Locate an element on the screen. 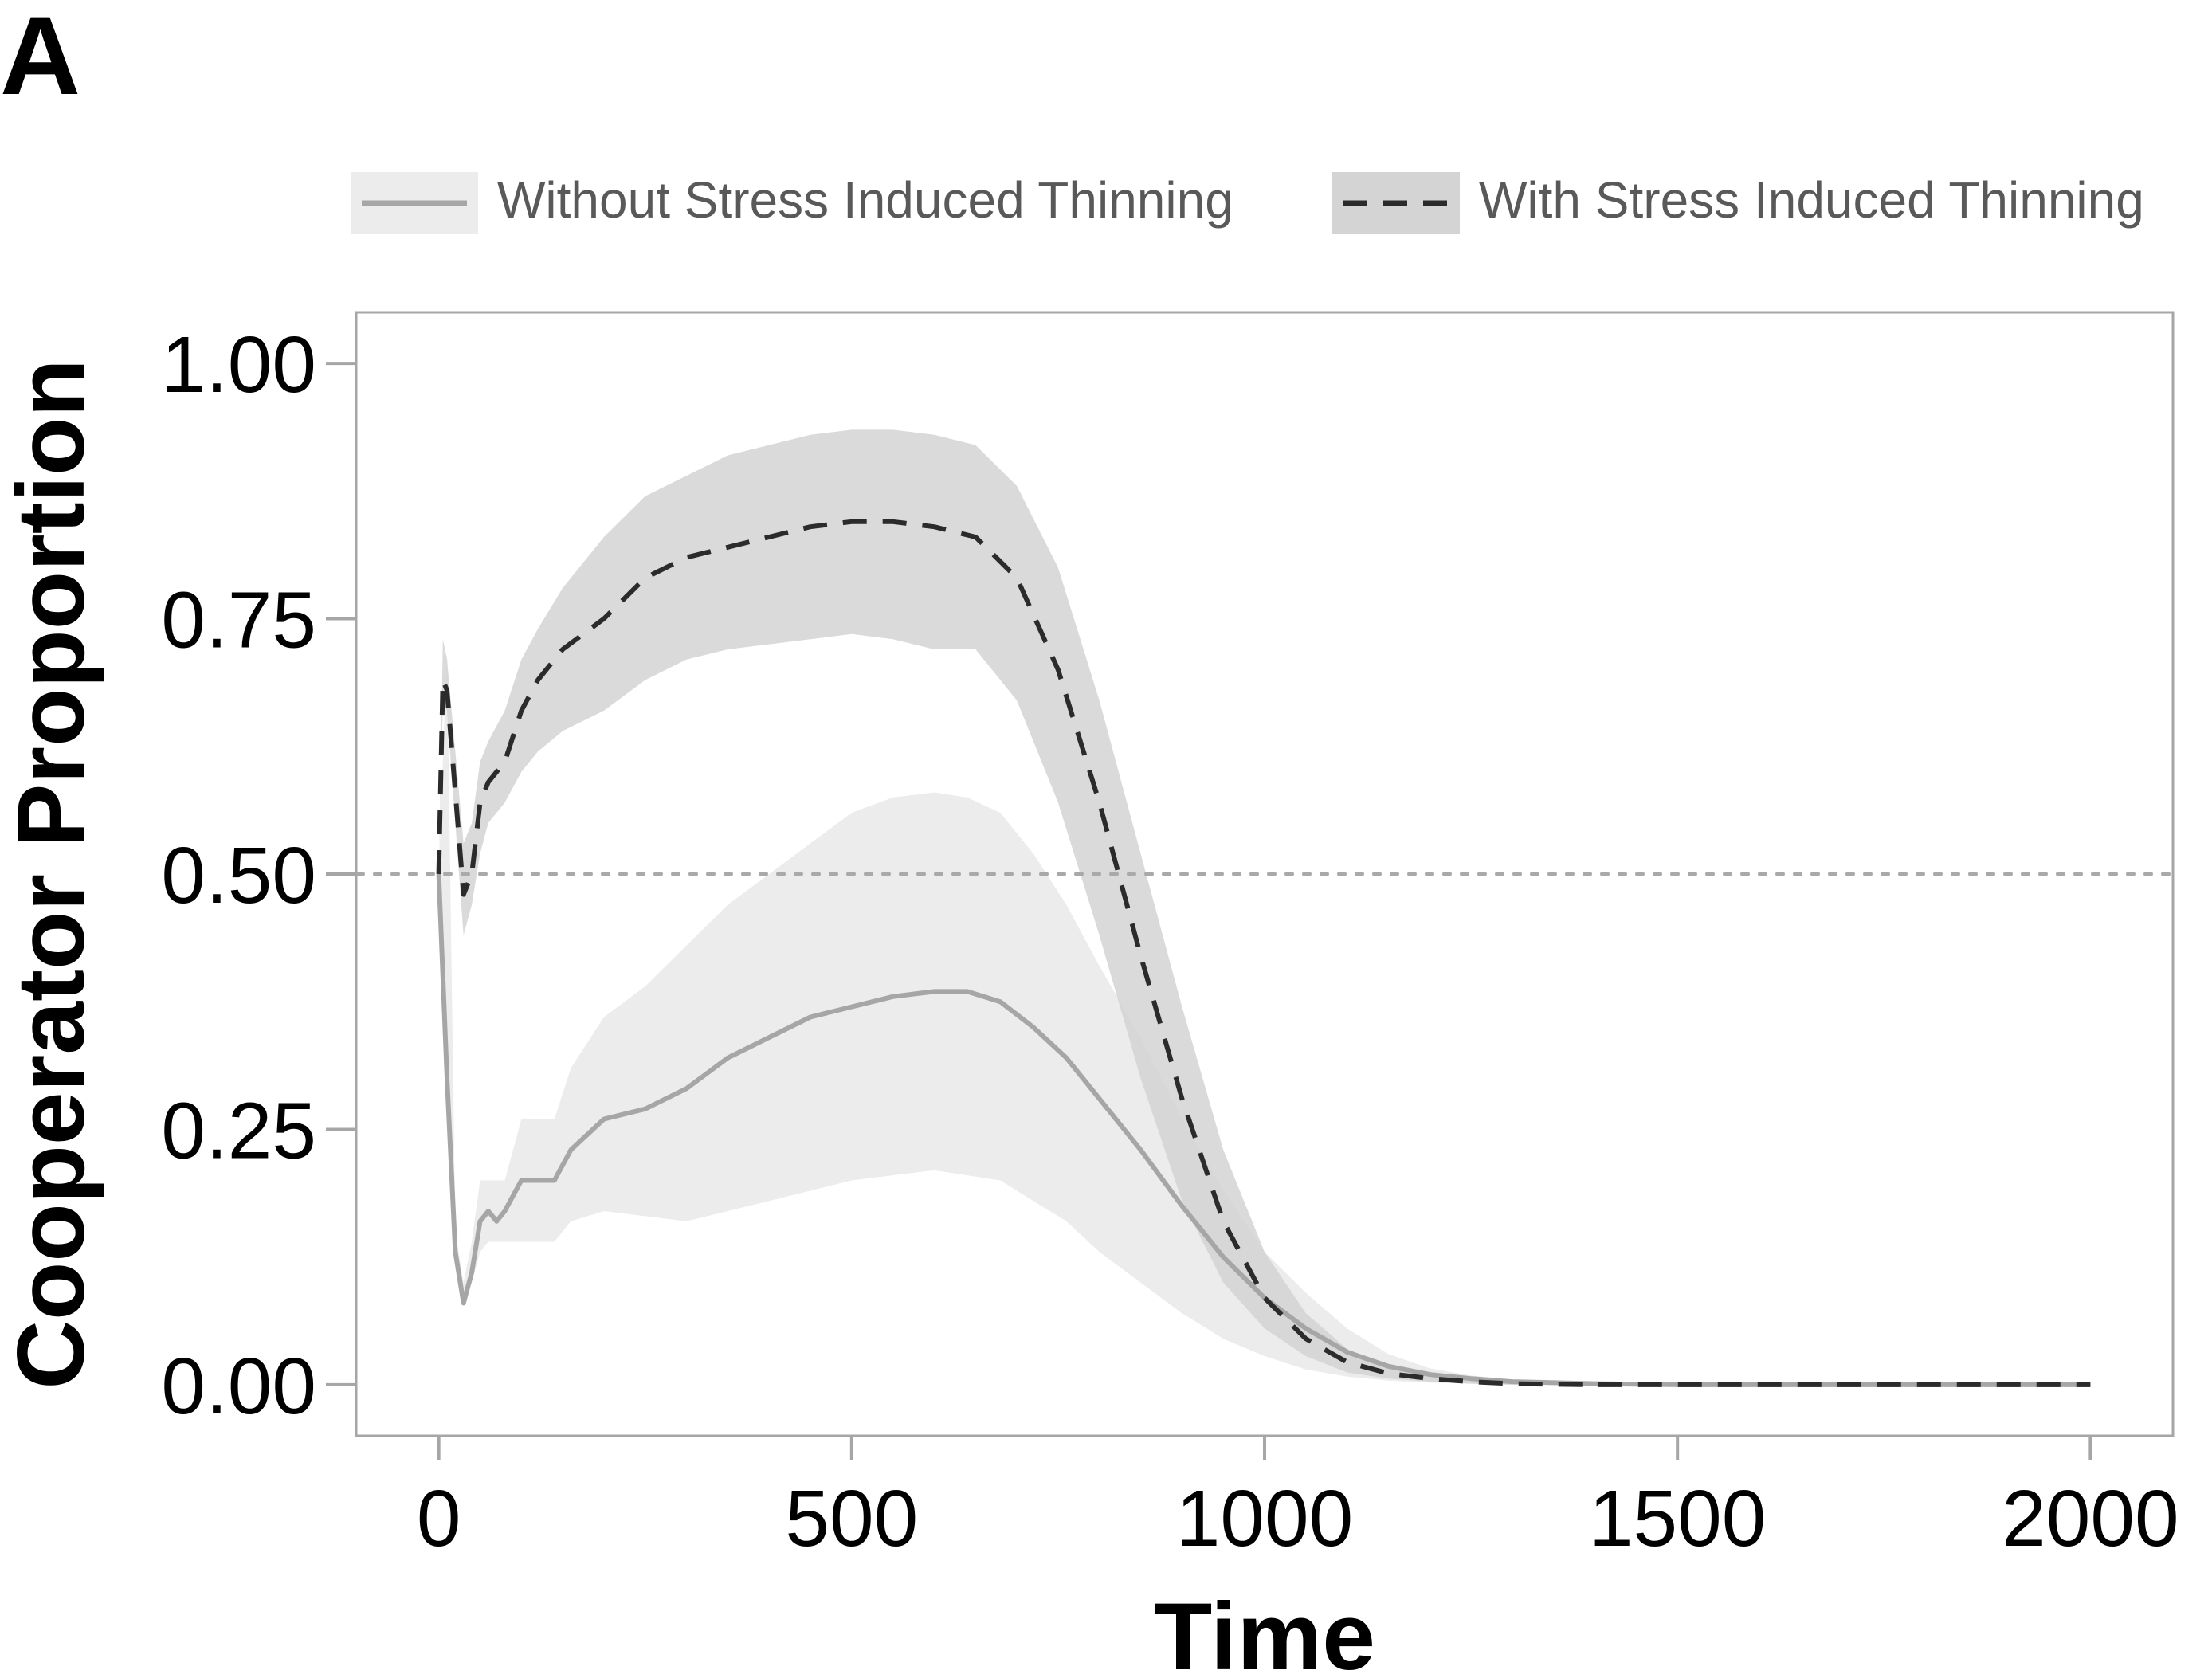 The width and height of the screenshot is (2212, 1678). y-axis-title: Cooperator Proportion is located at coordinates (52, 874).